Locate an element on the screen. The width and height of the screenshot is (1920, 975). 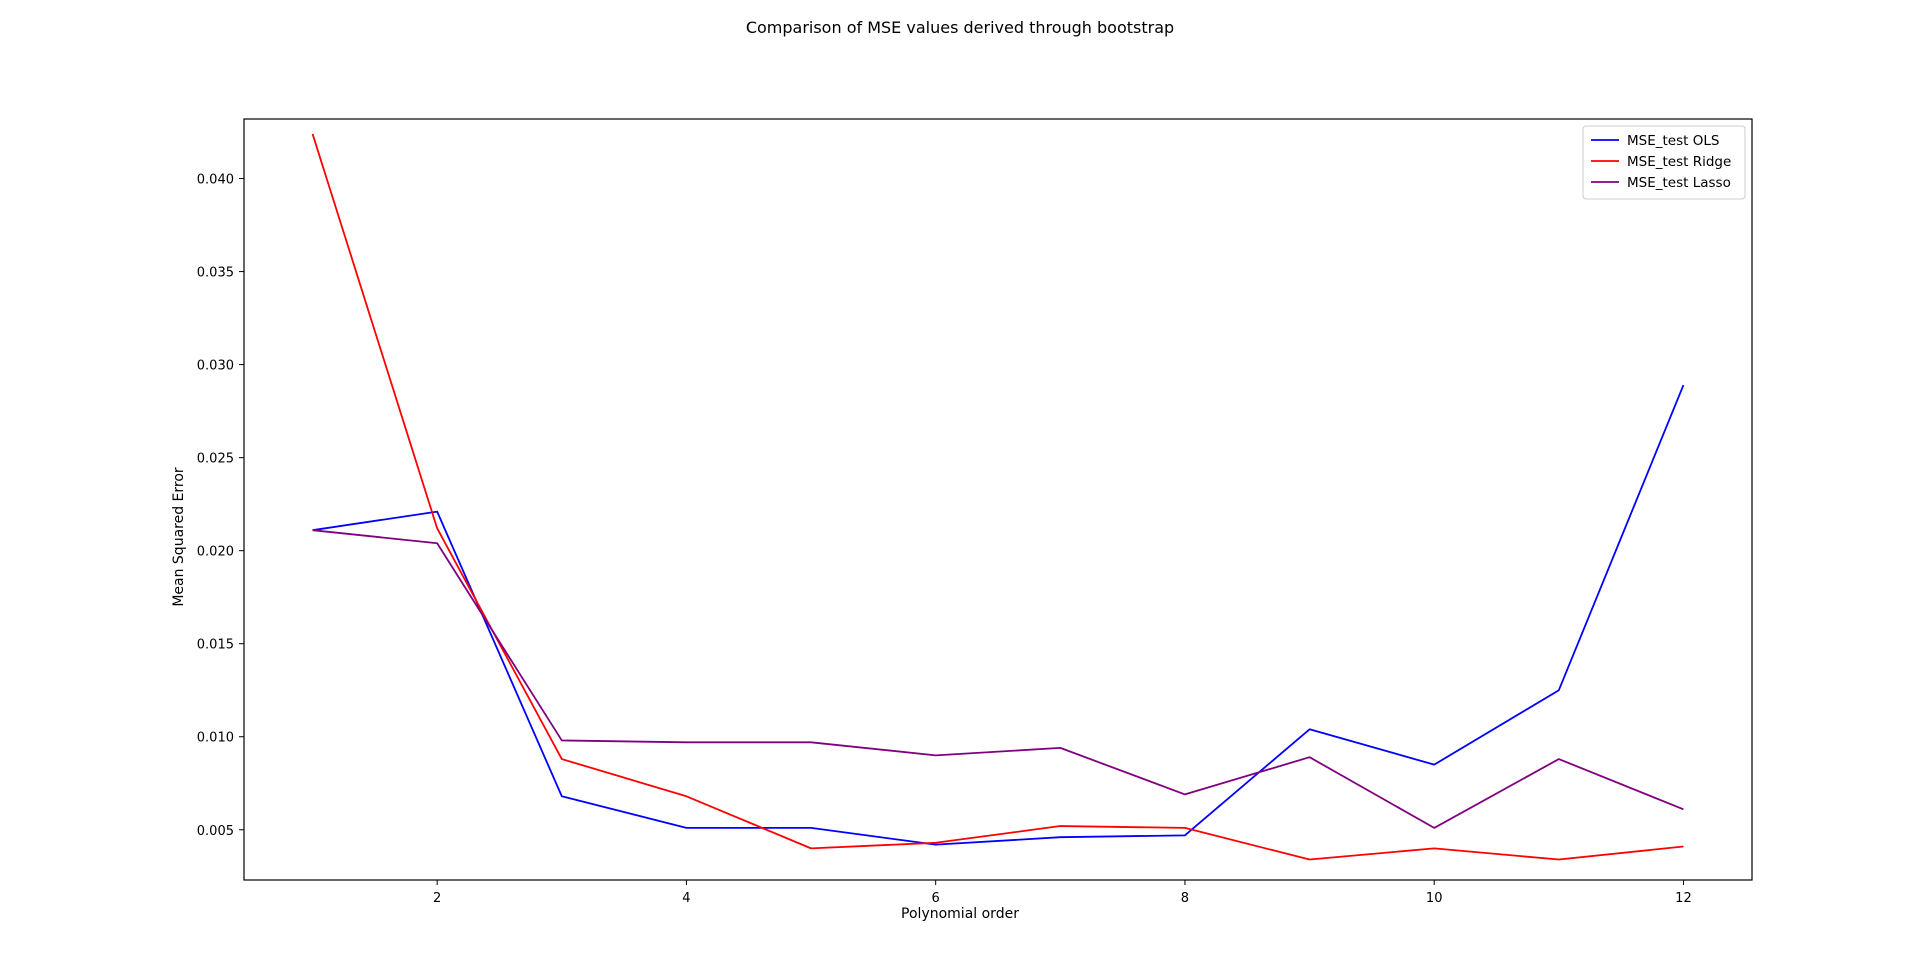
legend-box is located at coordinates (1664, 162).